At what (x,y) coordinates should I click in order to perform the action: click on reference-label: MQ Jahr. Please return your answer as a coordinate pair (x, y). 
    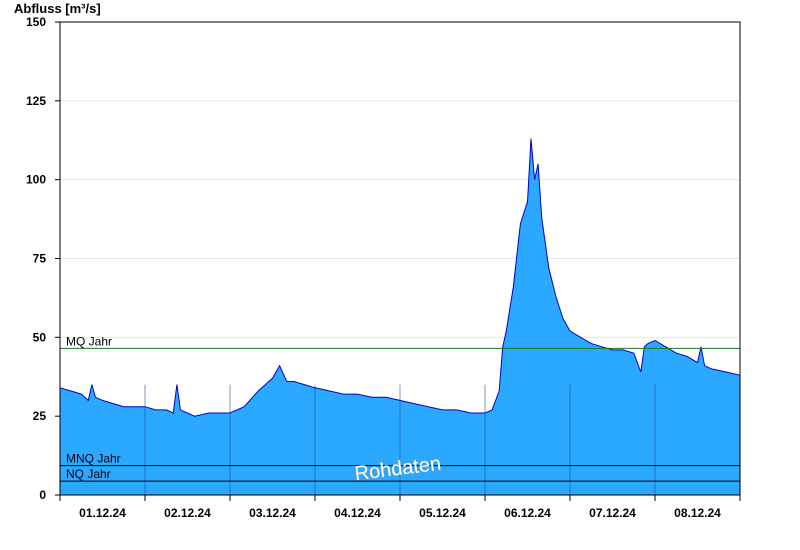
    Looking at the image, I should click on (89, 341).